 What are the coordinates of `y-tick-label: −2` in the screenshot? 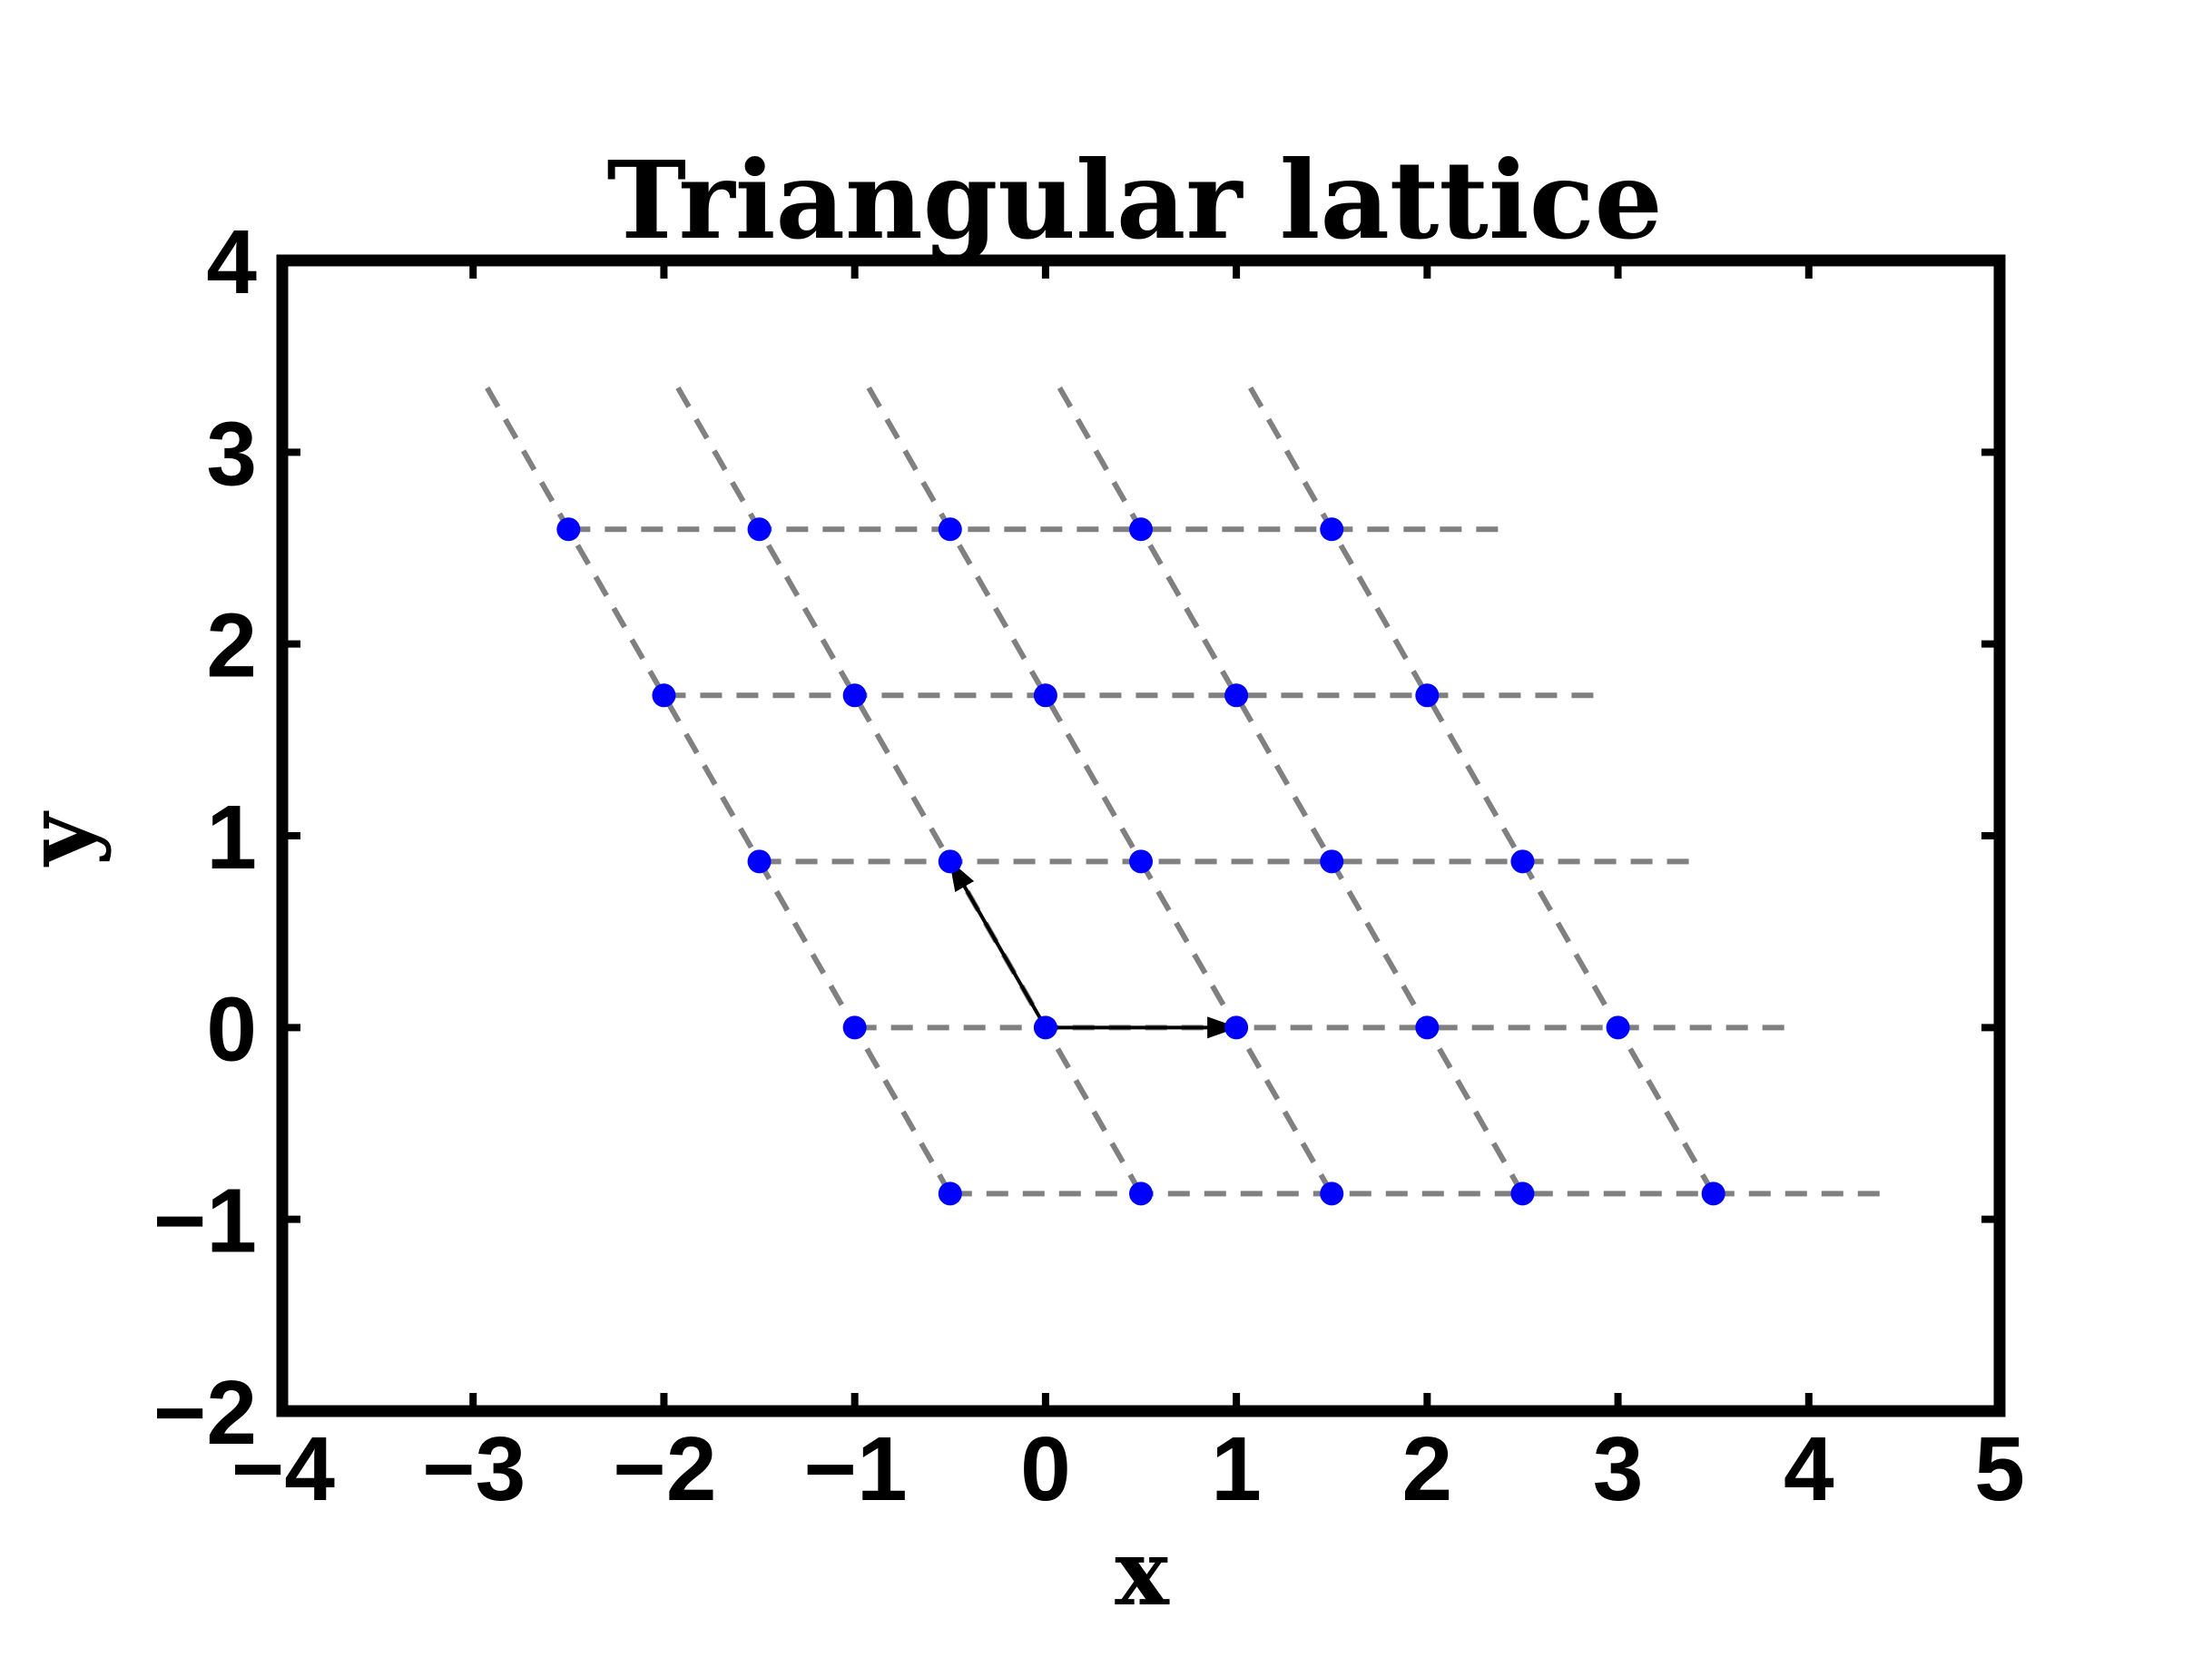 It's located at (205, 1413).